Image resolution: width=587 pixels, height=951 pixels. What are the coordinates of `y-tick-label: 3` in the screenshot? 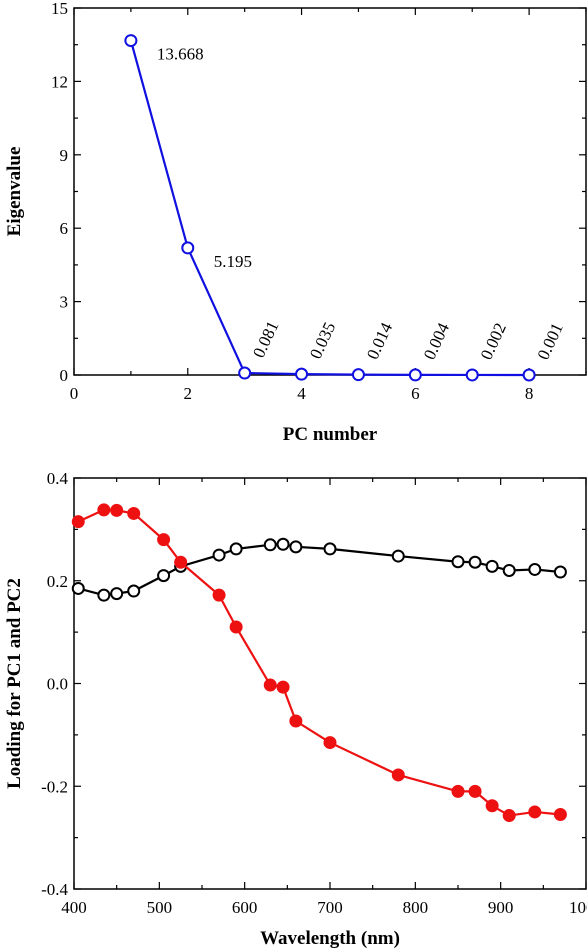 It's located at (64, 302).